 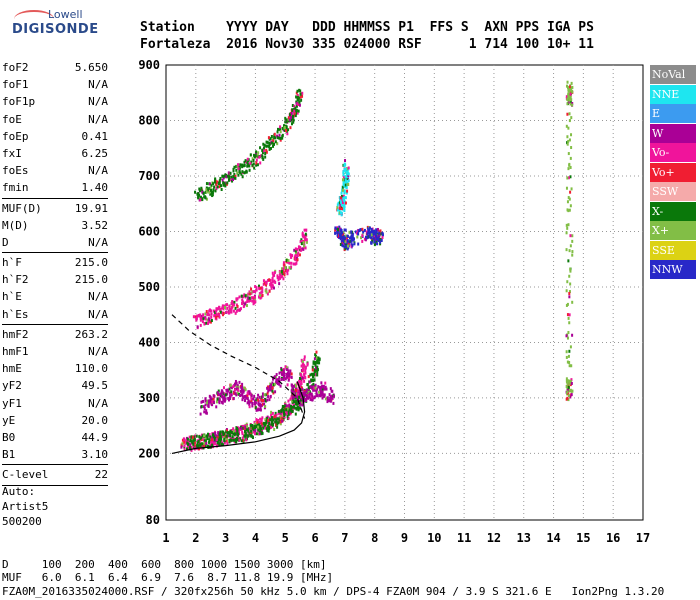 What do you see at coordinates (12, 297) in the screenshot?
I see `param-key: h`E` at bounding box center [12, 297].